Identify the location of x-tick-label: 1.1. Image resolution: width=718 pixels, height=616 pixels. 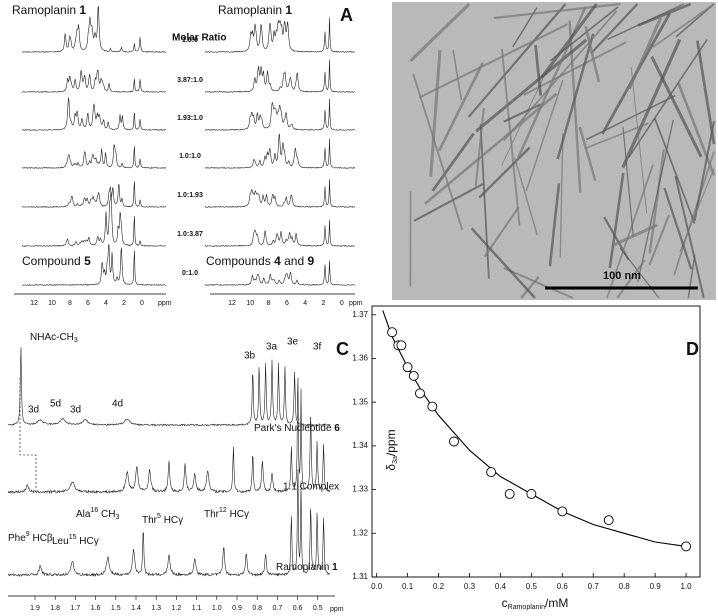
(197, 608).